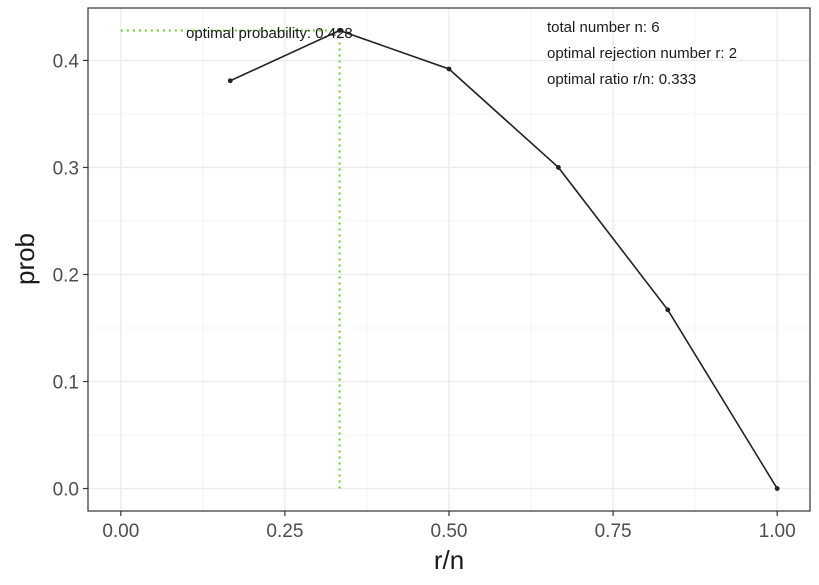  What do you see at coordinates (66, 168) in the screenshot?
I see `y-tick-label: 0.3` at bounding box center [66, 168].